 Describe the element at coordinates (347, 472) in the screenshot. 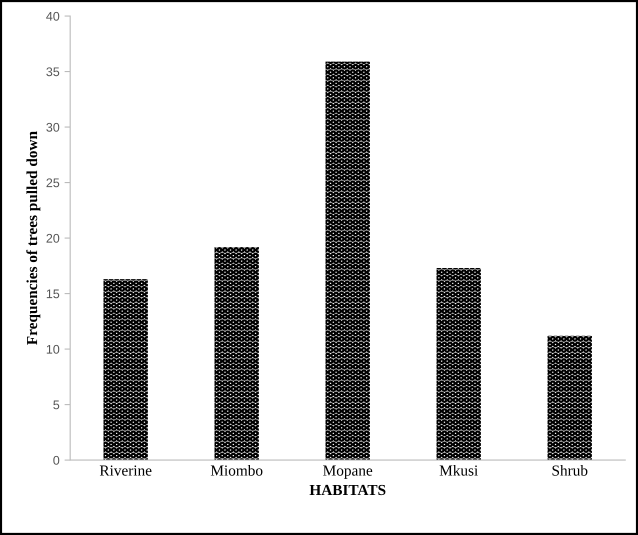

I see `x-tick-label: Mopane` at that location.